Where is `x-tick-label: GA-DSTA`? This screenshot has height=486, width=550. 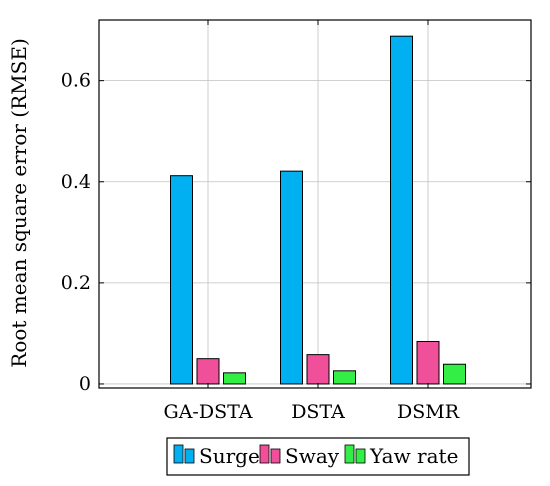 x-tick-label: GA-DSTA is located at coordinates (208, 412).